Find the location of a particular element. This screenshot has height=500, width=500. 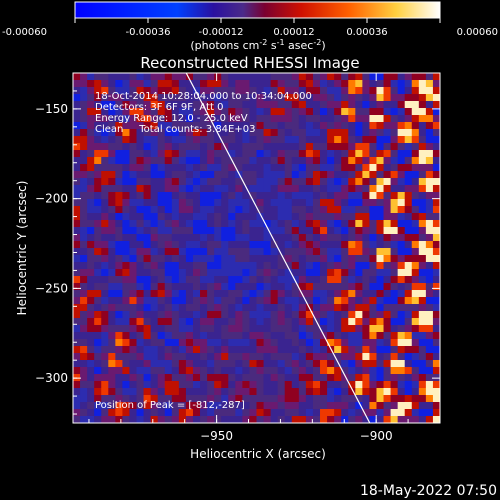

x-axis-label: Heliocentric X (arcsec) is located at coordinates (258, 454).